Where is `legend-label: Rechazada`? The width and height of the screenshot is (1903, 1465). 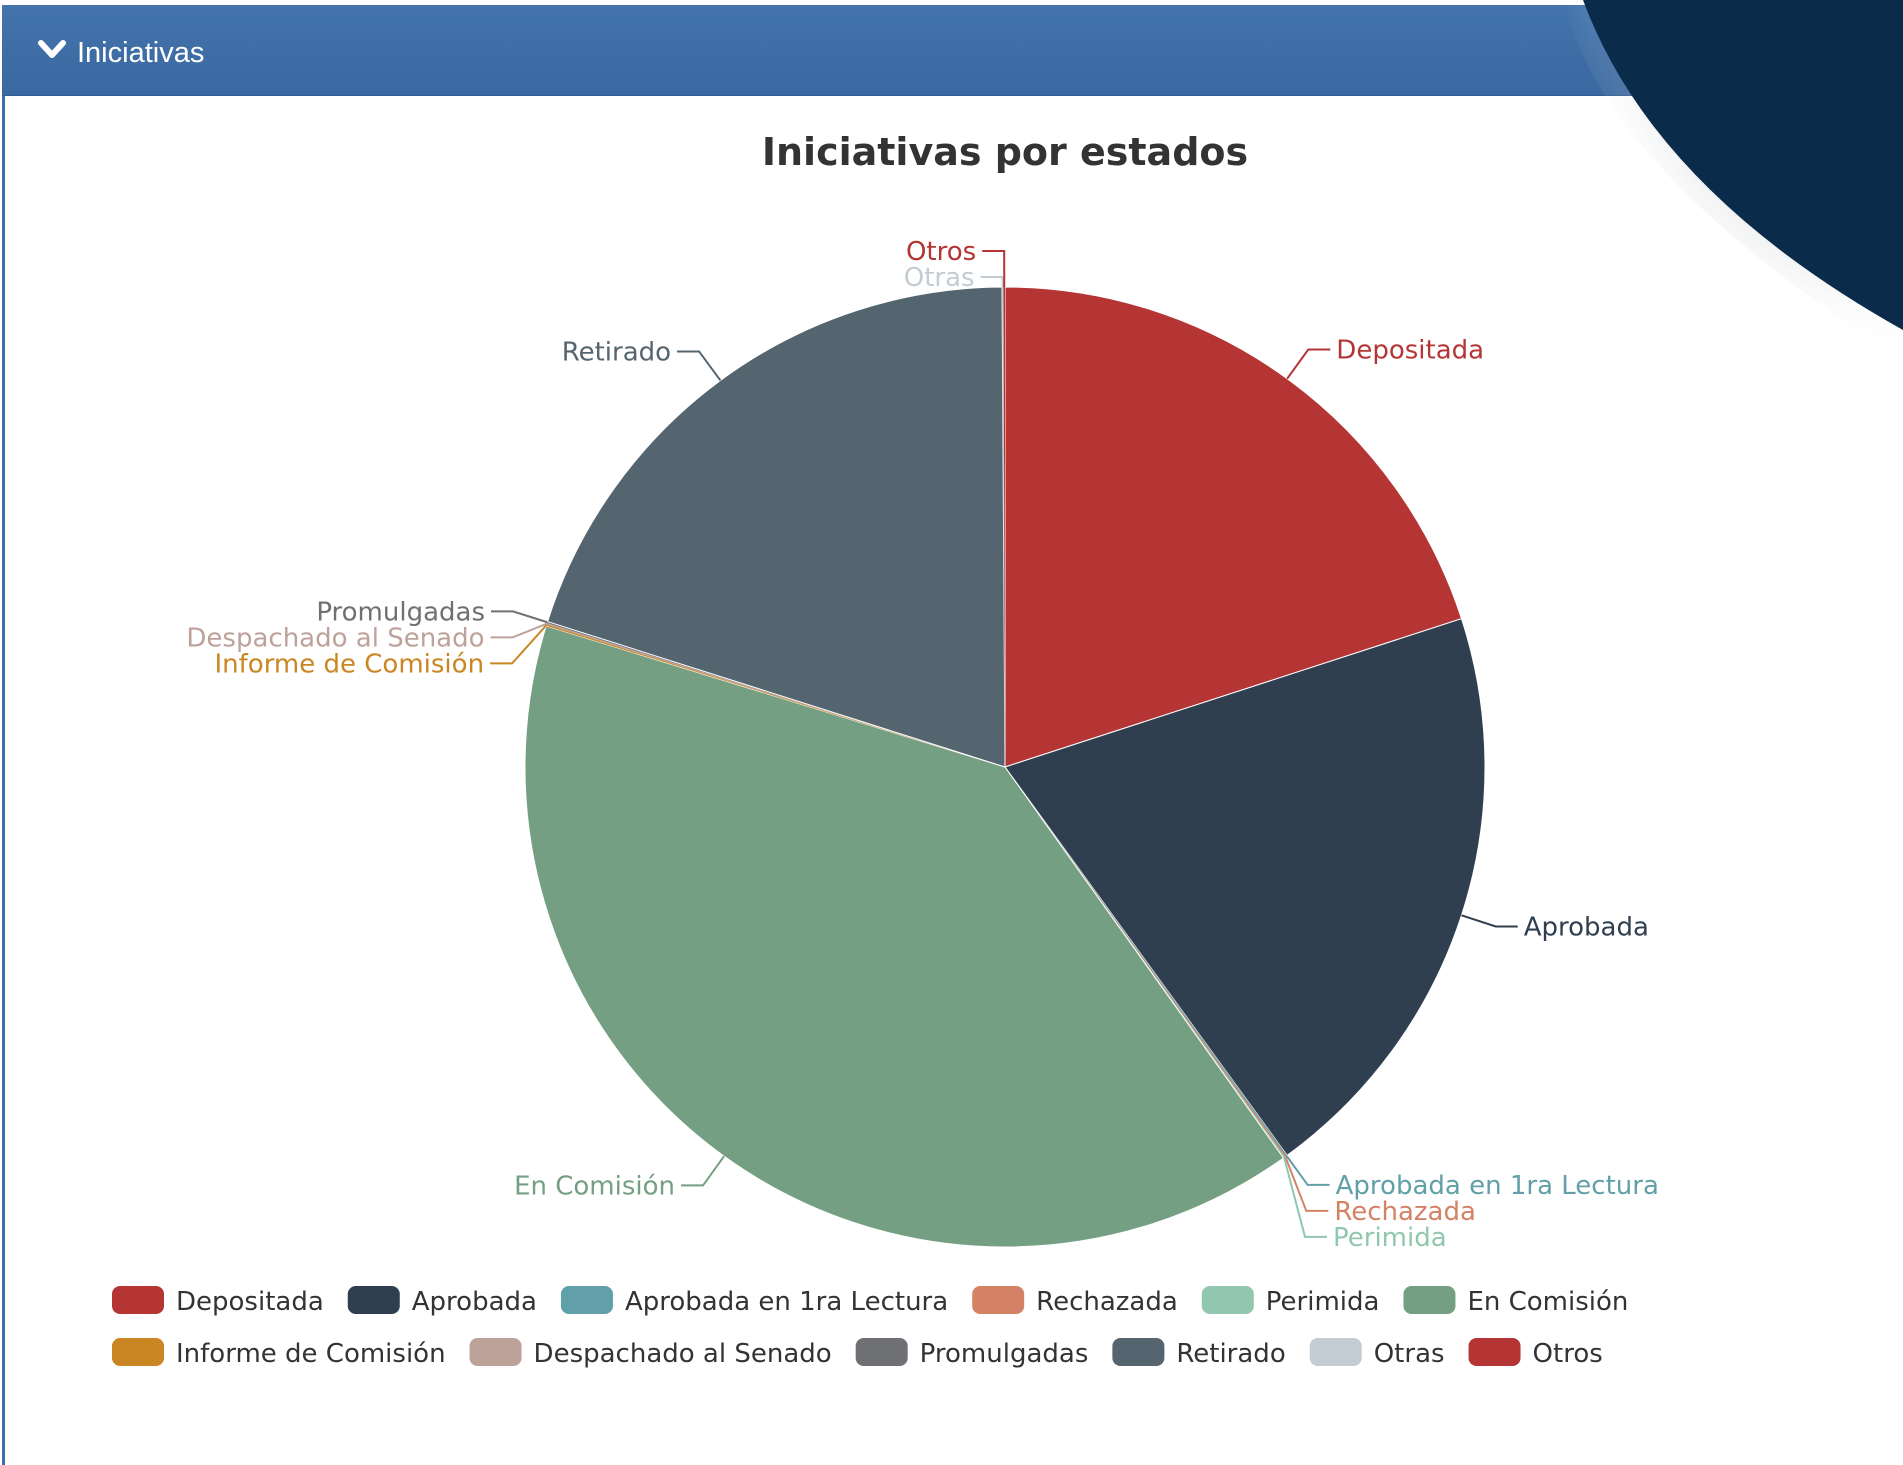
legend-label: Rechazada is located at coordinates (1107, 1302).